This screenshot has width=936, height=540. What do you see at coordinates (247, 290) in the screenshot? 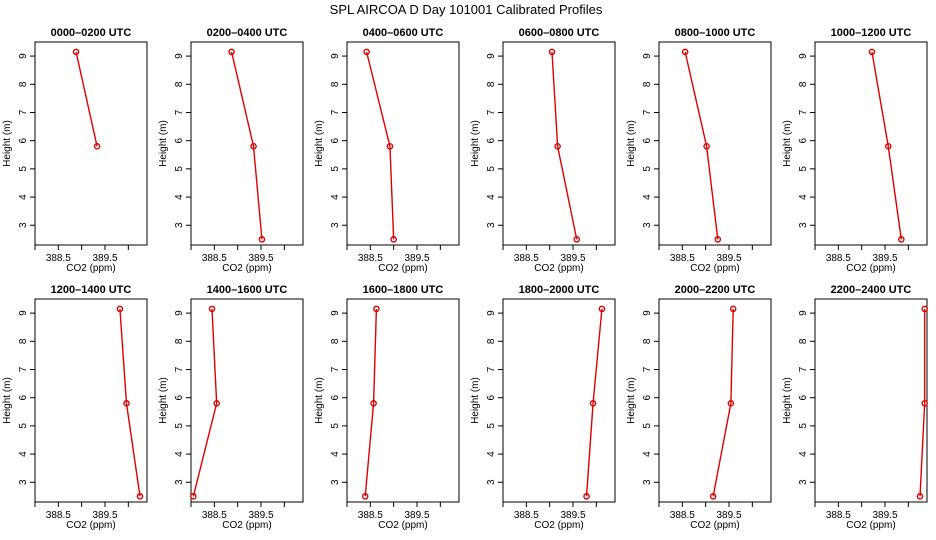
I see `panel-title: 1400–1600 UTC` at bounding box center [247, 290].